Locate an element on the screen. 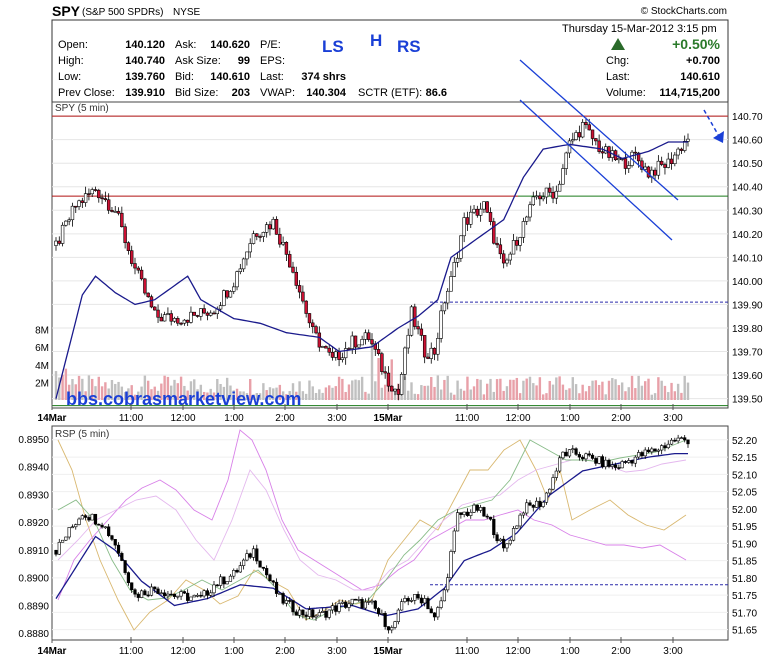 The width and height of the screenshot is (780, 659). rsp-right-tick-label: 52.05 is located at coordinates (744, 493).